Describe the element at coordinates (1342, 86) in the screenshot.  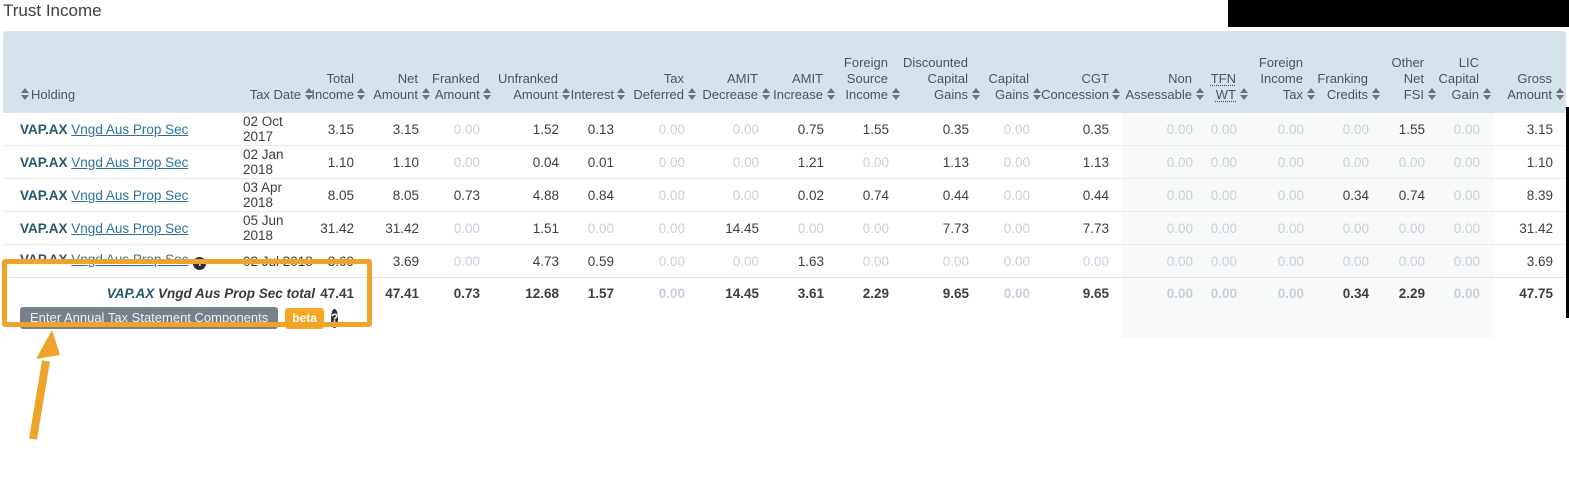
I see `column-label-franking-credits: Franking Credits` at that location.